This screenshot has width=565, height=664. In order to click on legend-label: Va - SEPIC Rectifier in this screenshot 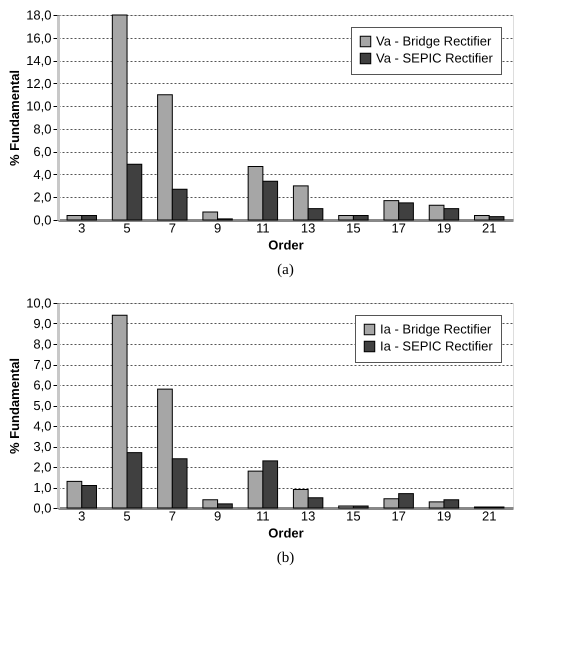, I will do `click(435, 58)`.